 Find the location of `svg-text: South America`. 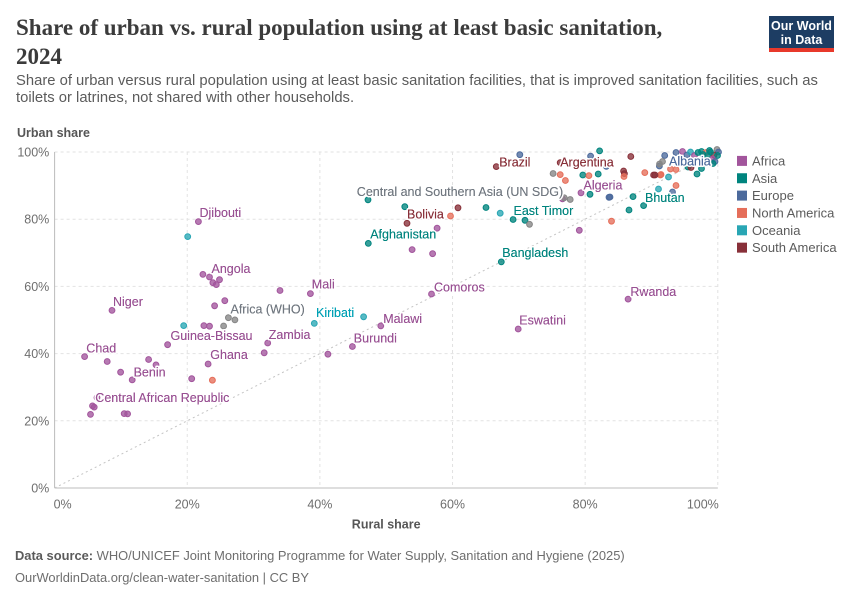

svg-text: South America is located at coordinates (794, 247).